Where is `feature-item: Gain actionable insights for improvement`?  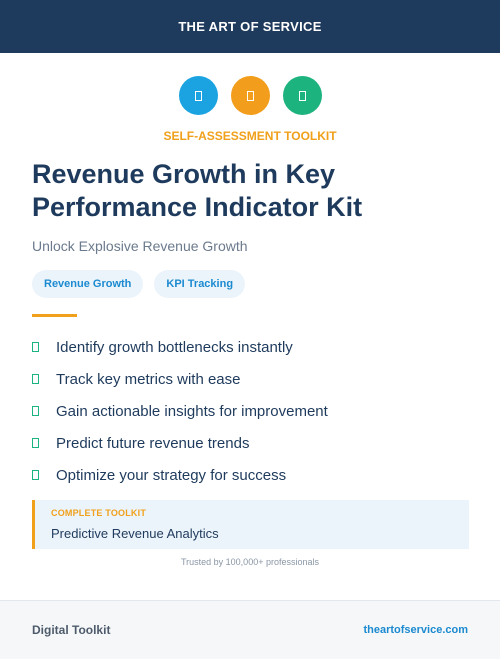
feature-item: Gain actionable insights for improvement is located at coordinates (180, 411).